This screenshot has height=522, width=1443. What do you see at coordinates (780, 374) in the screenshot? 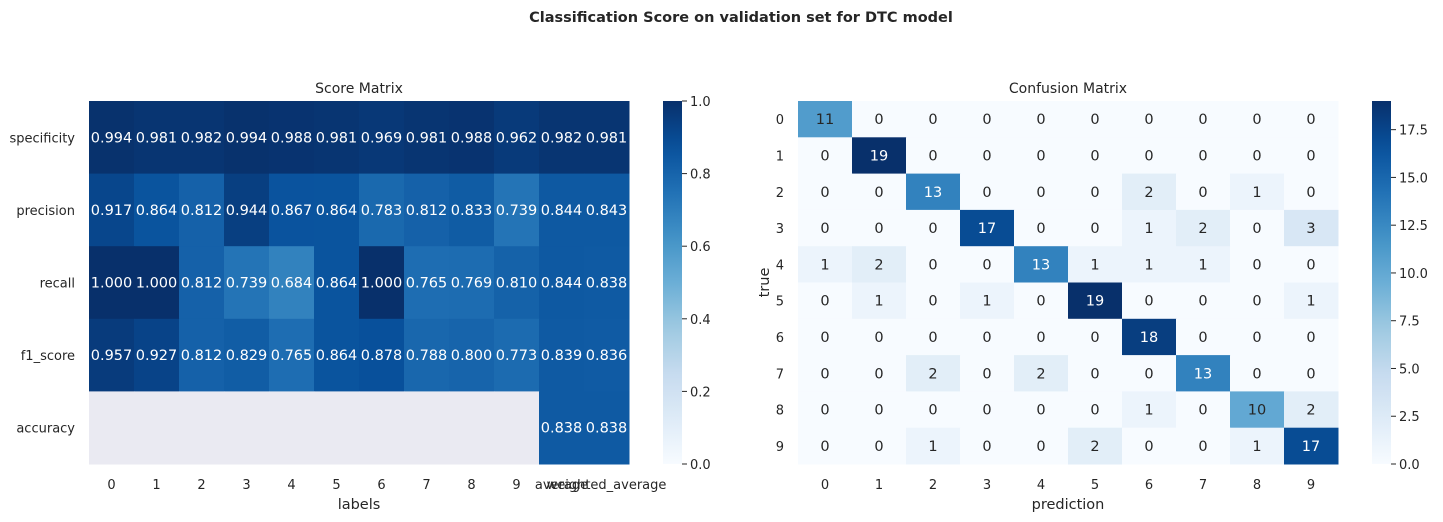
I see `y-tick-label: 7` at bounding box center [780, 374].